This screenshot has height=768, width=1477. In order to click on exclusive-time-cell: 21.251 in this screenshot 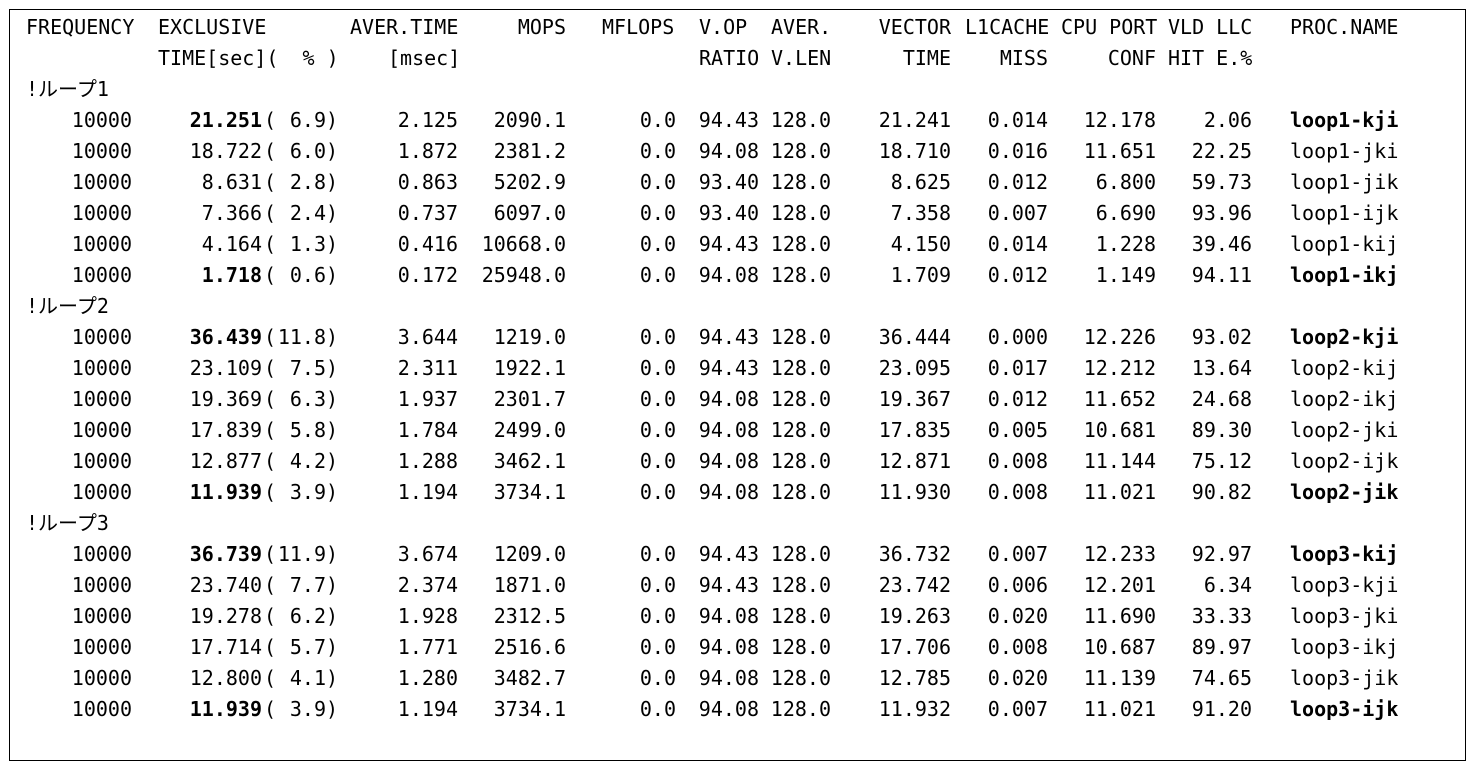, I will do `click(225, 120)`.